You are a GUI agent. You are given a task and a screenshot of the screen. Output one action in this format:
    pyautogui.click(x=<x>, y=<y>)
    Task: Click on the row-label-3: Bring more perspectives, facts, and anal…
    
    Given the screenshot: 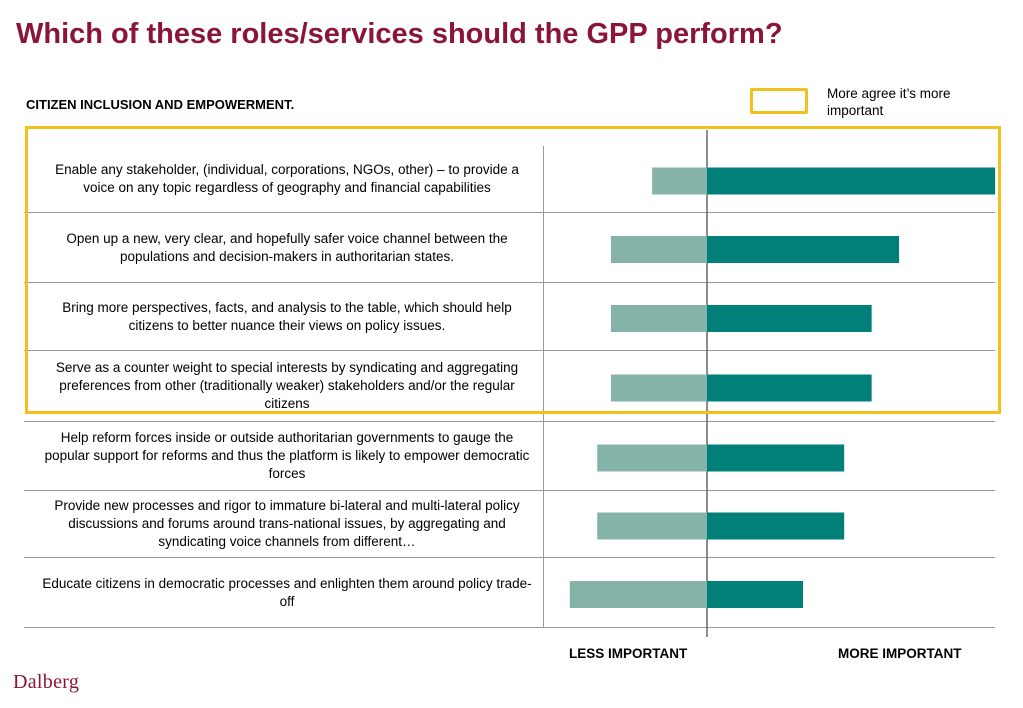 What is the action you would take?
    pyautogui.click(x=287, y=316)
    